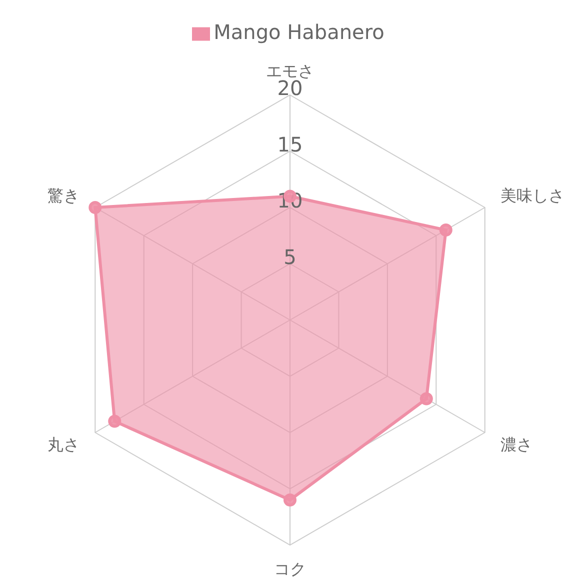 The height and width of the screenshot is (580, 578). What do you see at coordinates (299, 32) in the screenshot?
I see `legend-label: Mango Habanero` at bounding box center [299, 32].